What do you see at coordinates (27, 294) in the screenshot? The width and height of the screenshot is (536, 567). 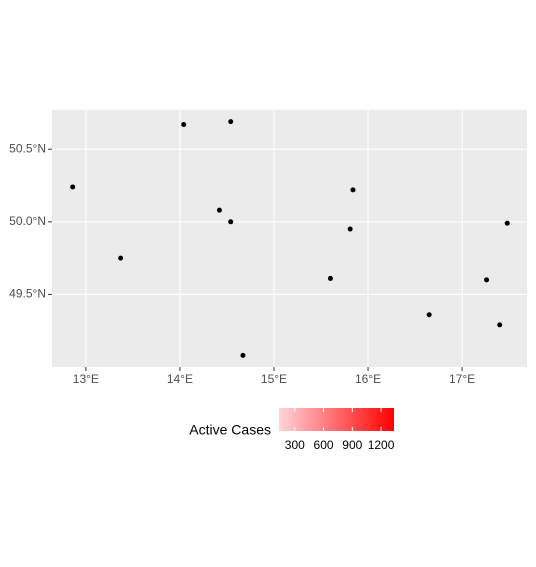 I see `y-tick-label: 49.5°N` at bounding box center [27, 294].